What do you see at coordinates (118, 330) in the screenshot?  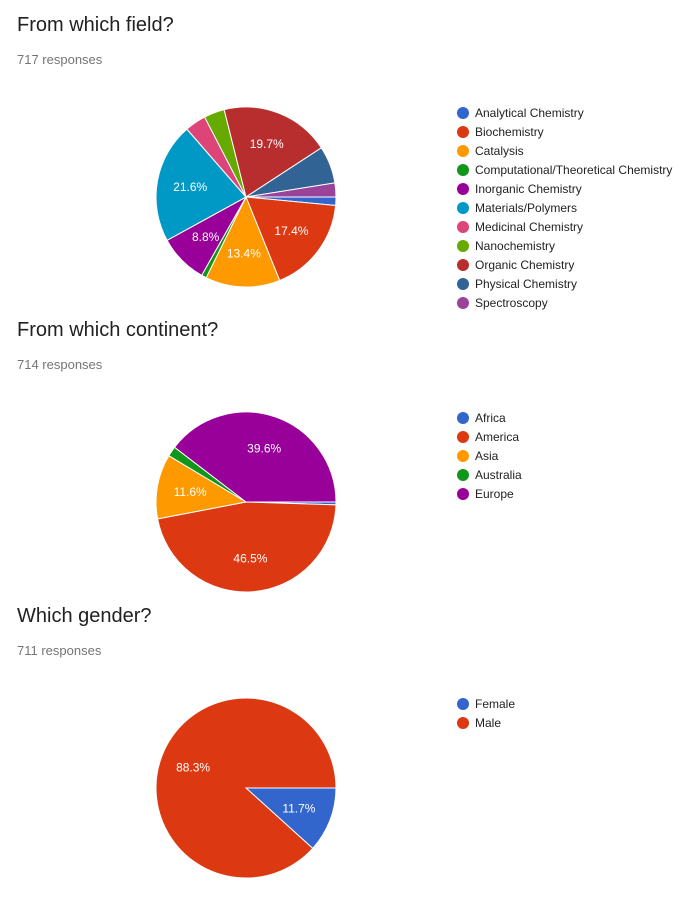 I see `chart-title: From which continent?` at bounding box center [118, 330].